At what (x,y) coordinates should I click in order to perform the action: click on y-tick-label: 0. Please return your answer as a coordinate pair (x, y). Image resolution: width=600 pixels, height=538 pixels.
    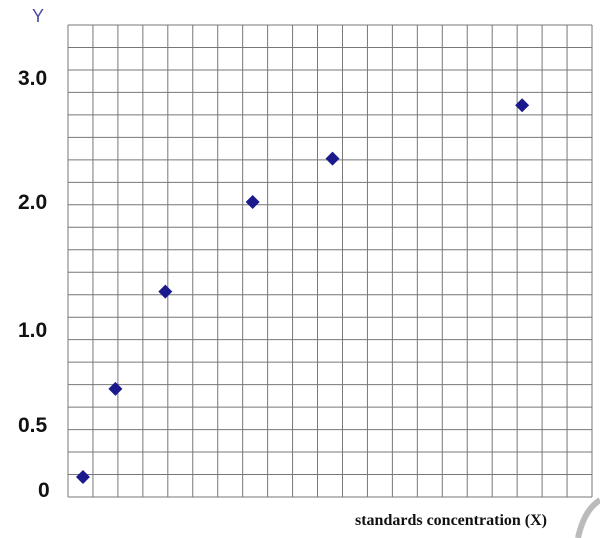
    Looking at the image, I should click on (44, 490).